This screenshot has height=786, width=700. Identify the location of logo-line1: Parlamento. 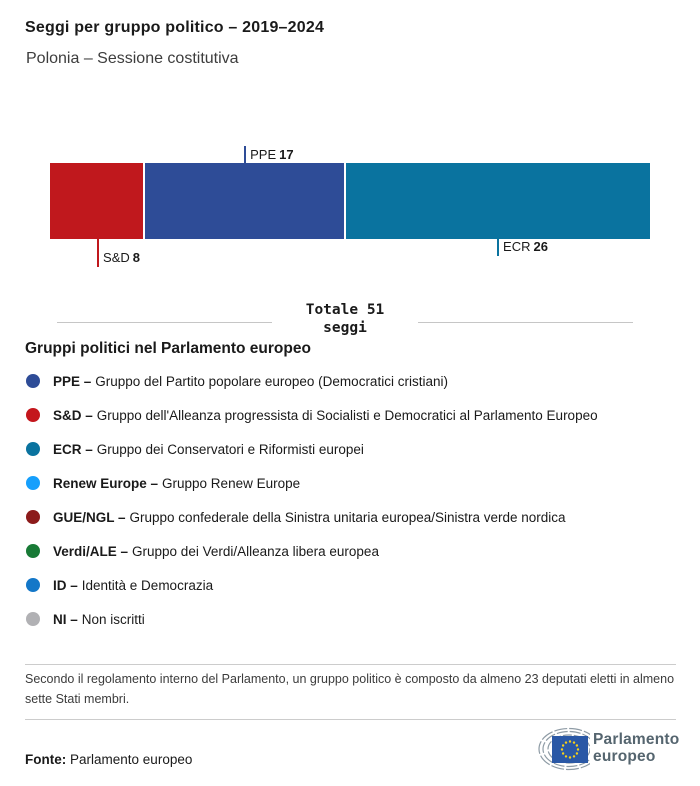
(636, 739).